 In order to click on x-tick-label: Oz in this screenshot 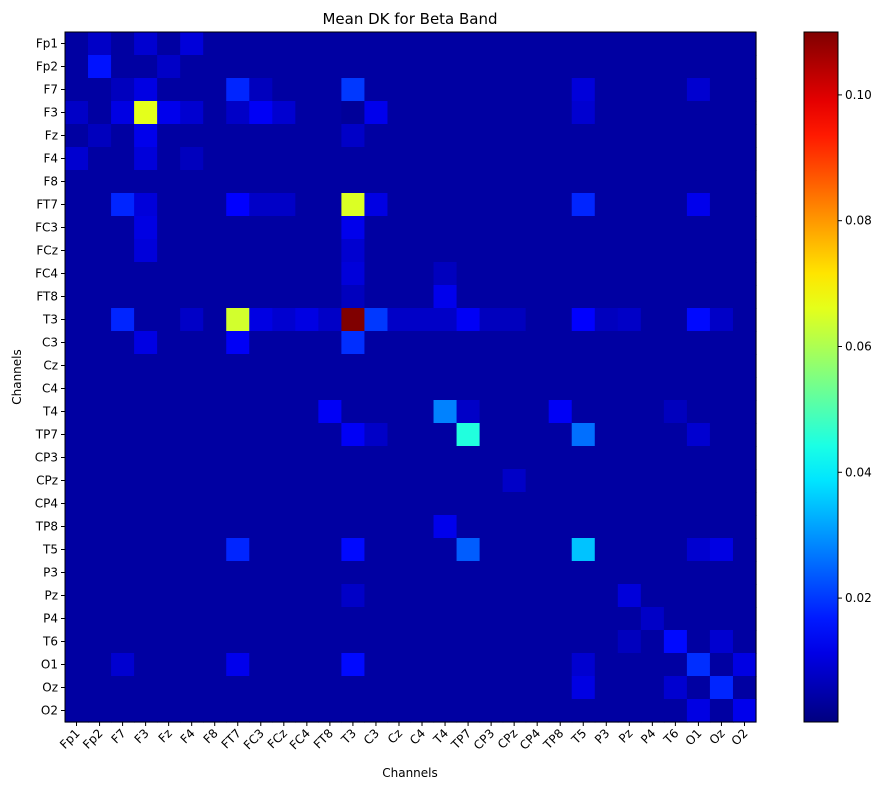, I will do `click(717, 736)`.